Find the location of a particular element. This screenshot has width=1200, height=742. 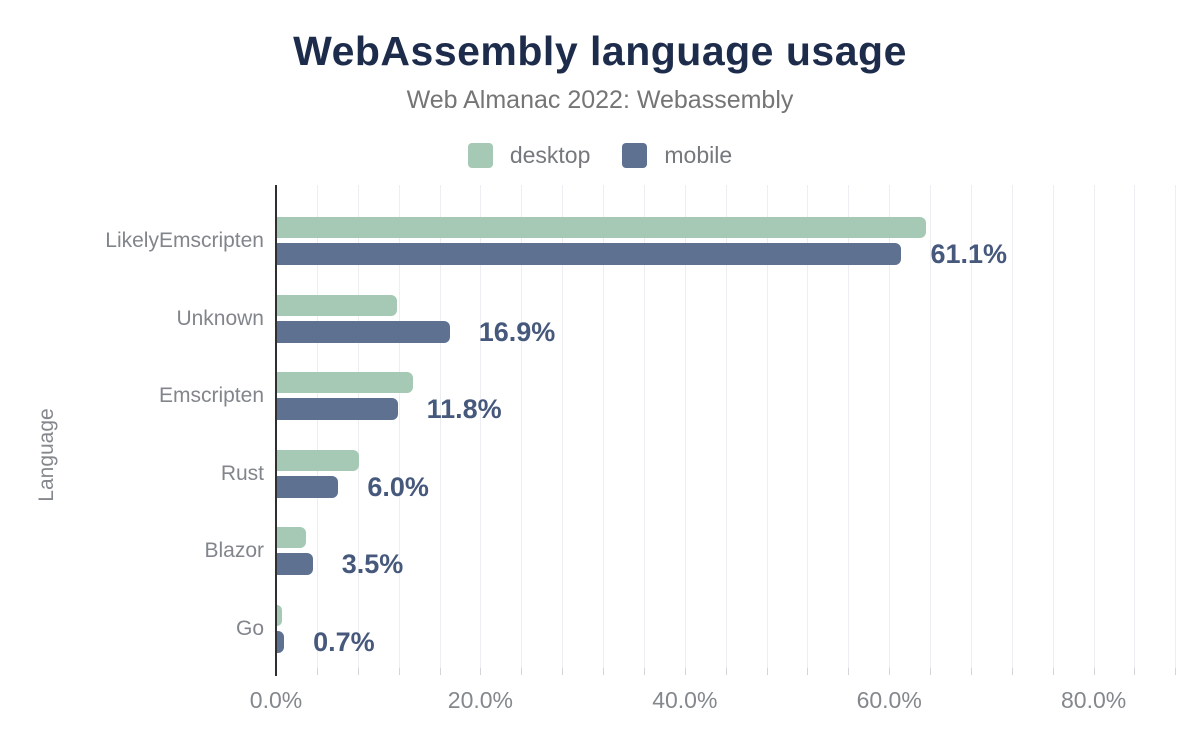

category-label-blazor: Blazor is located at coordinates (234, 550).